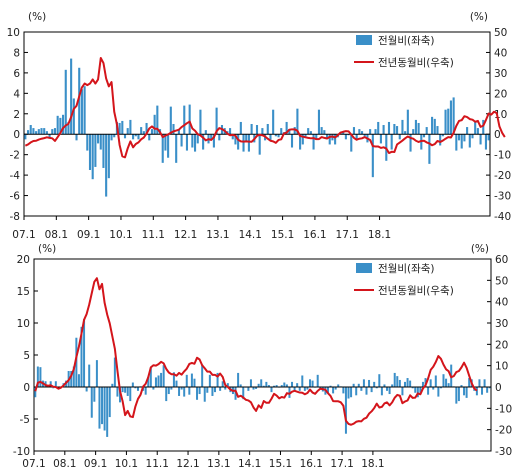  I want to click on left-y-tick-label: 5, so click(26, 356).